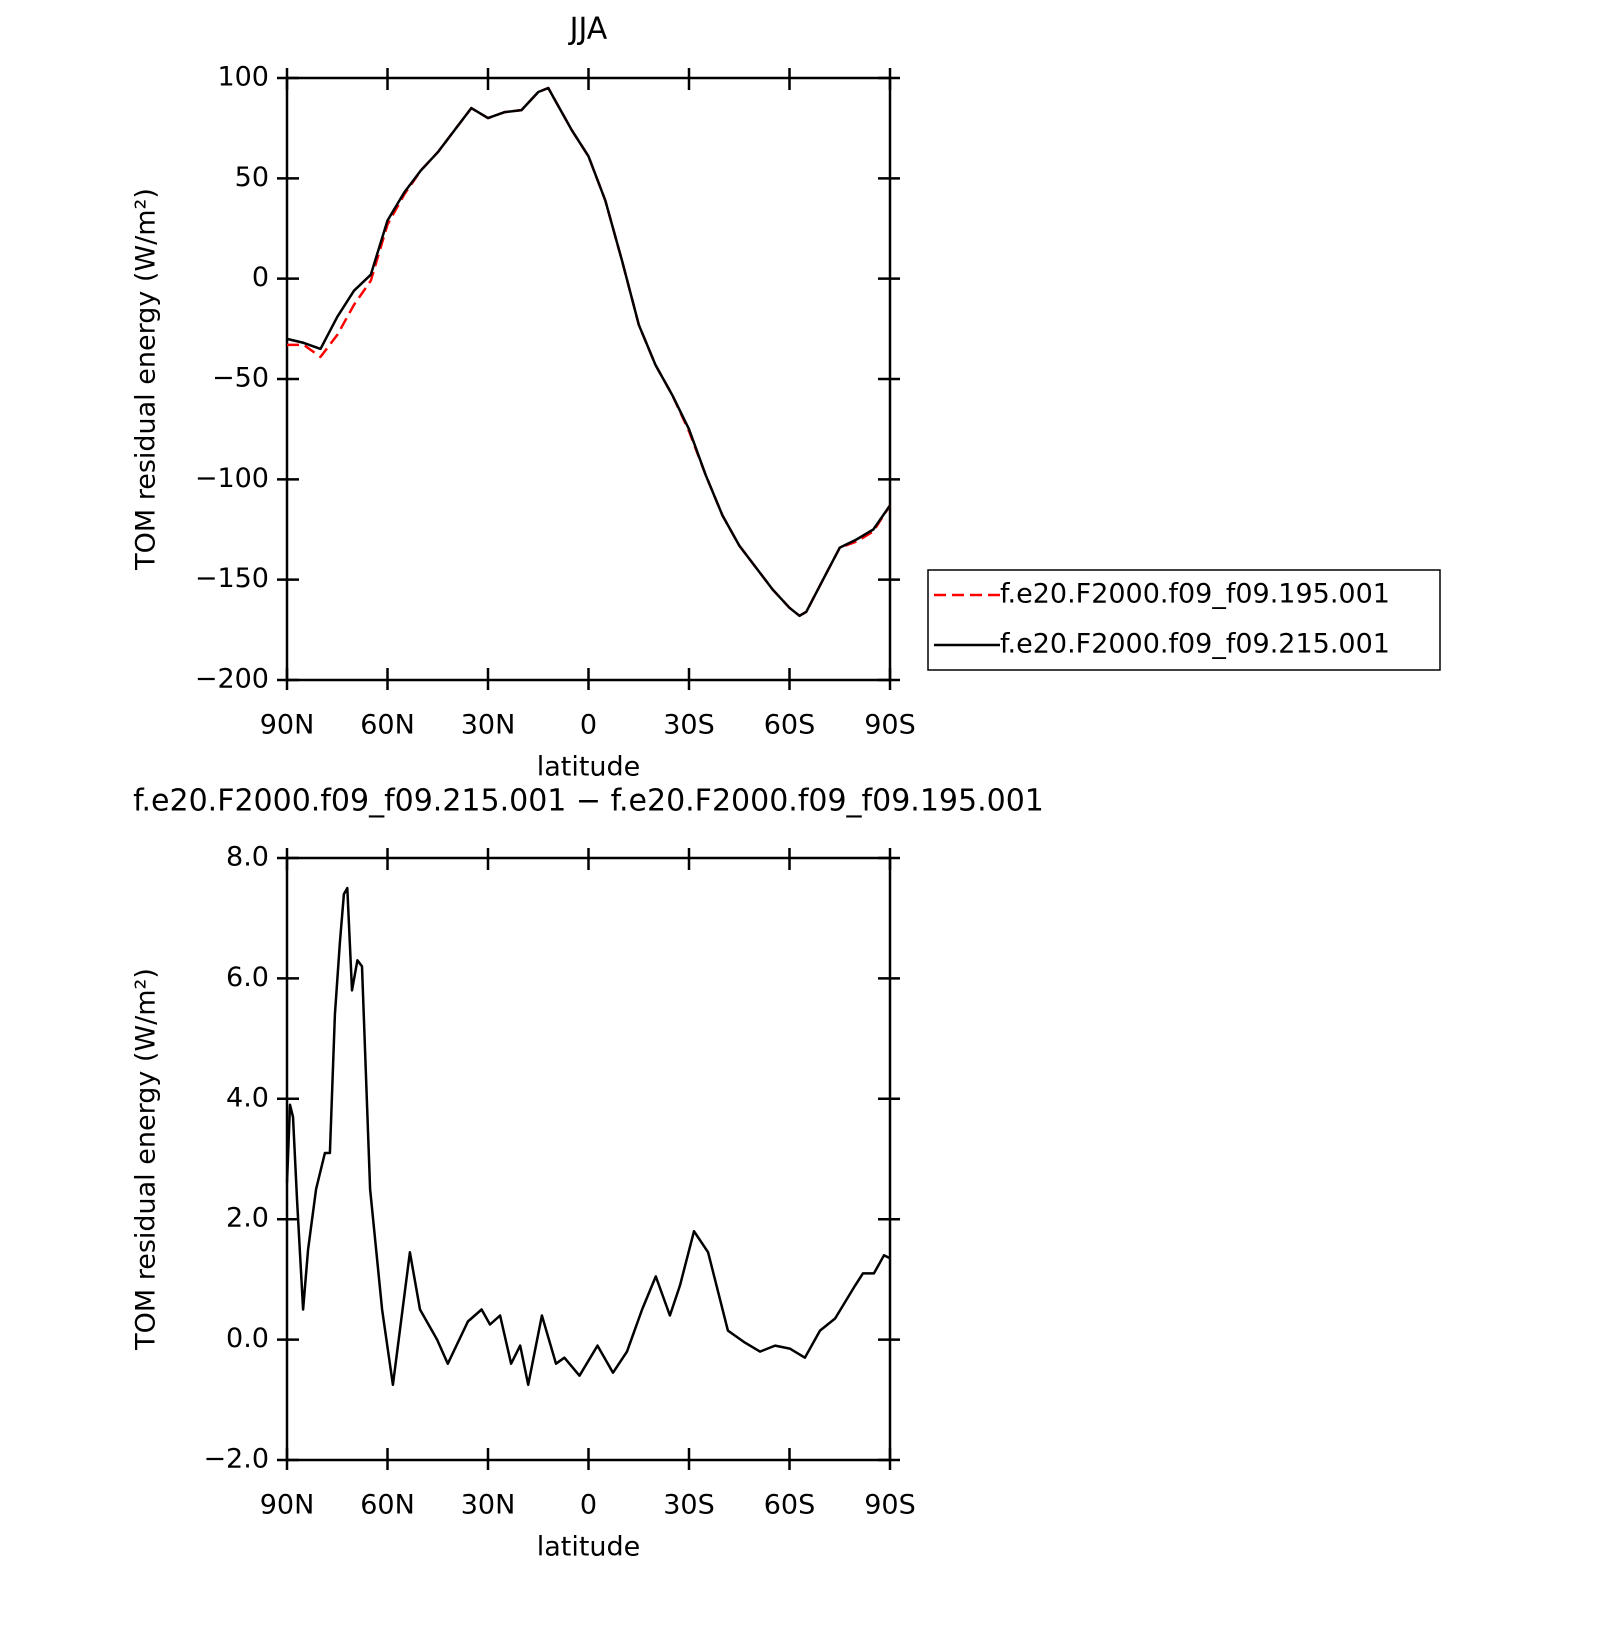 This screenshot has width=1613, height=1641. Describe the element at coordinates (588, 29) in the screenshot. I see `chart-title: JJA` at that location.